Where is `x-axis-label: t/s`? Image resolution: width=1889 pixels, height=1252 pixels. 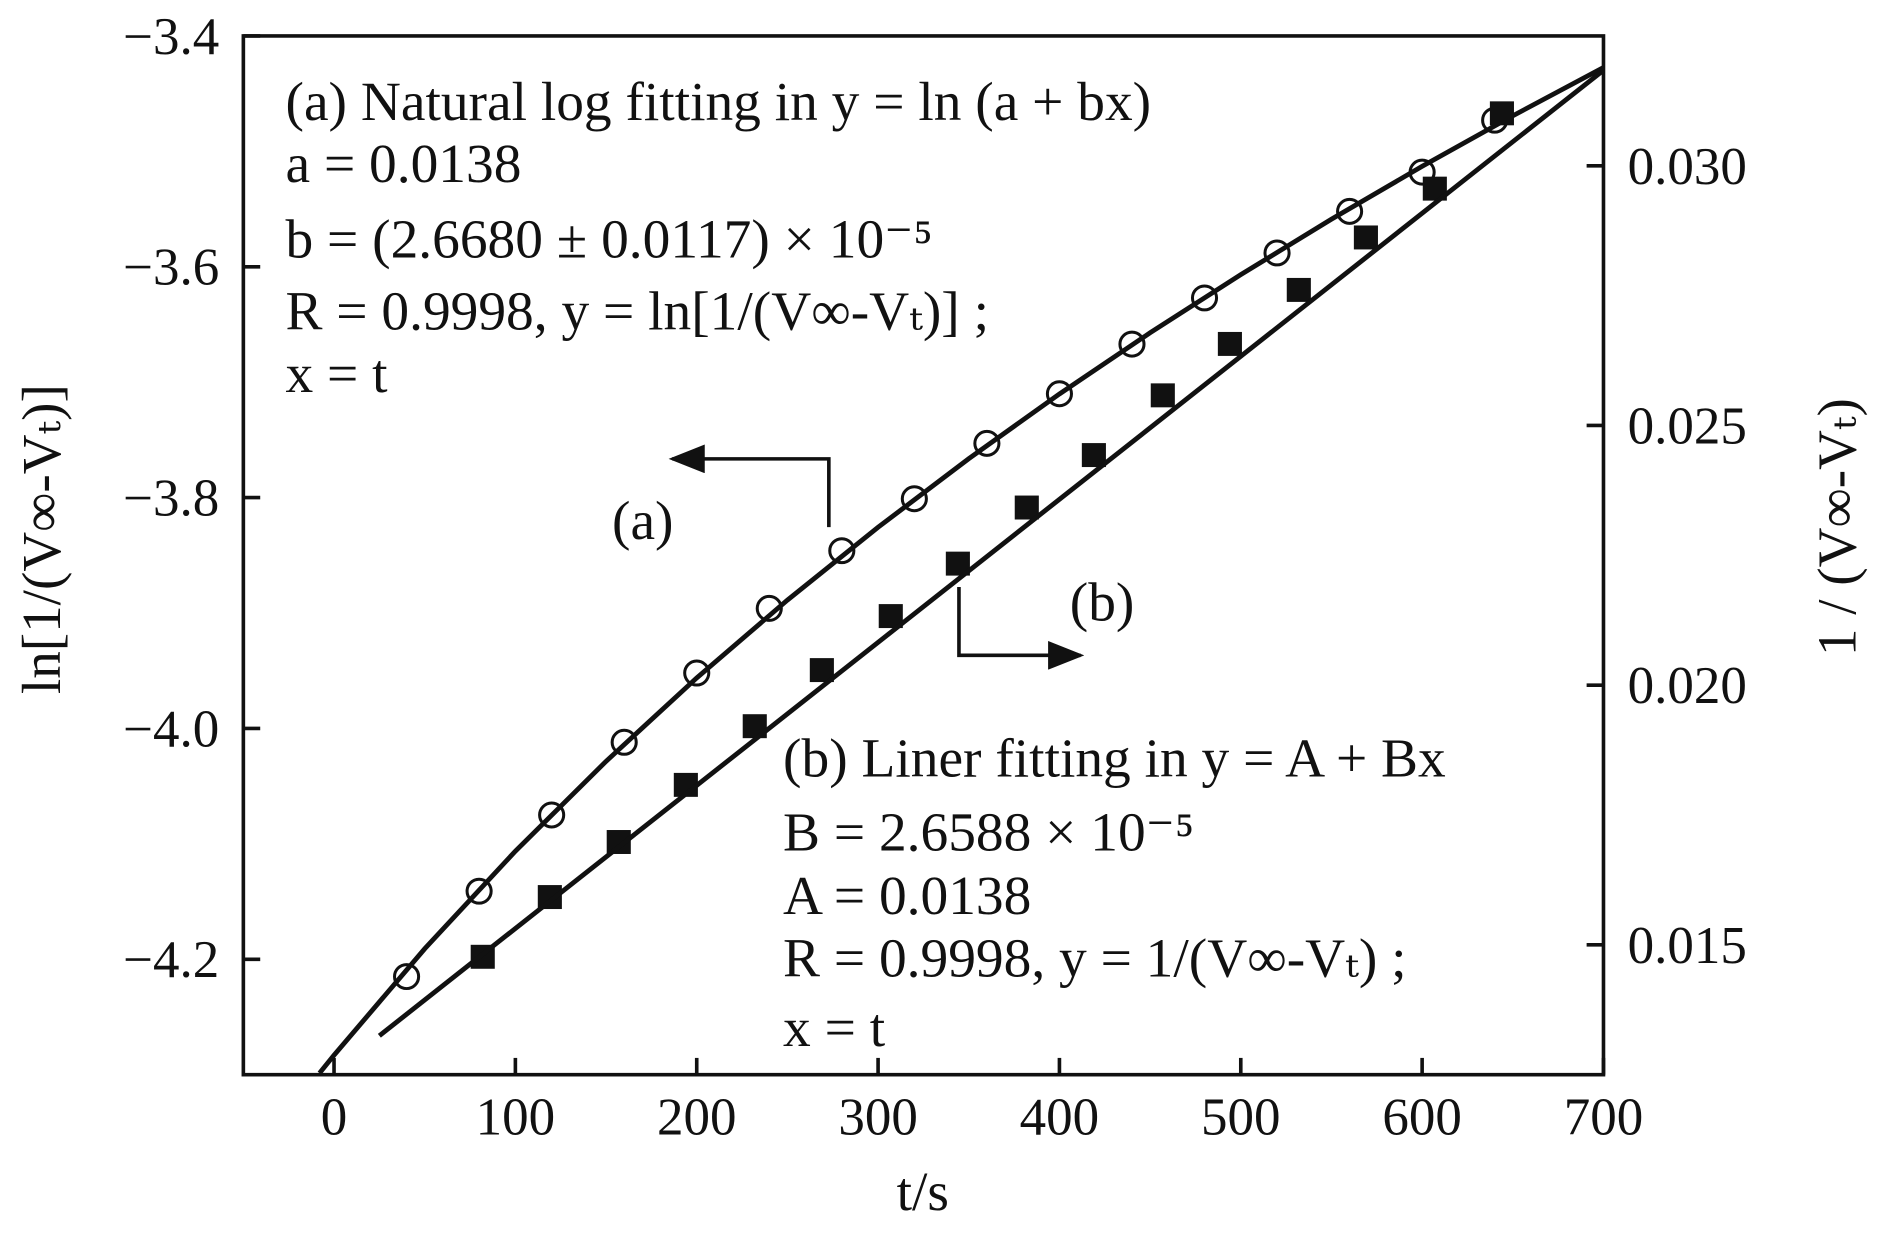
x-axis-label: t/s is located at coordinates (923, 1191).